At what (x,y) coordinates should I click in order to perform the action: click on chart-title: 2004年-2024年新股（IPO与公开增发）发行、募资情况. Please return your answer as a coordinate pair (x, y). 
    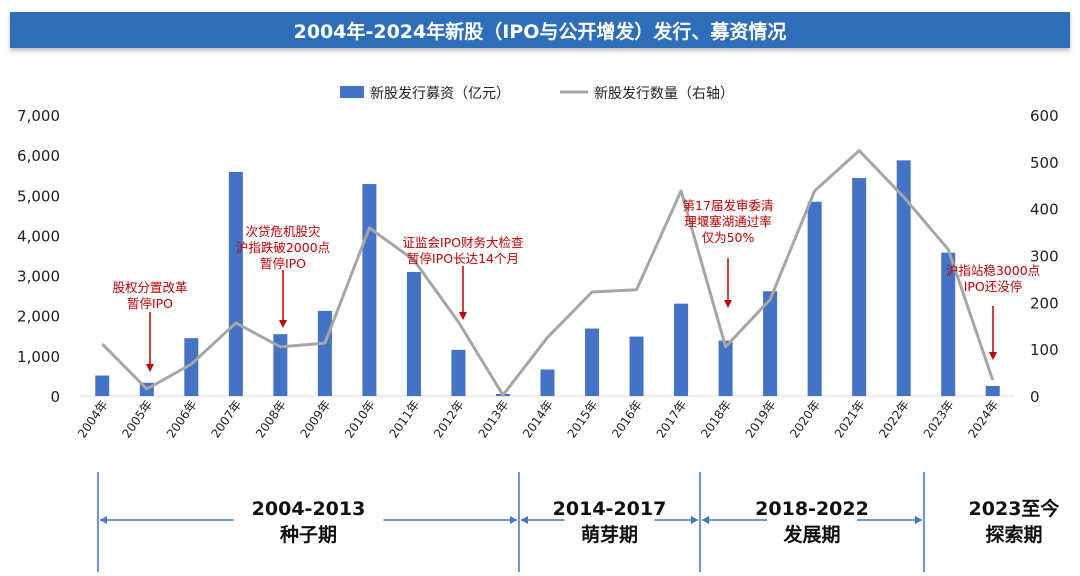
    Looking at the image, I should click on (540, 30).